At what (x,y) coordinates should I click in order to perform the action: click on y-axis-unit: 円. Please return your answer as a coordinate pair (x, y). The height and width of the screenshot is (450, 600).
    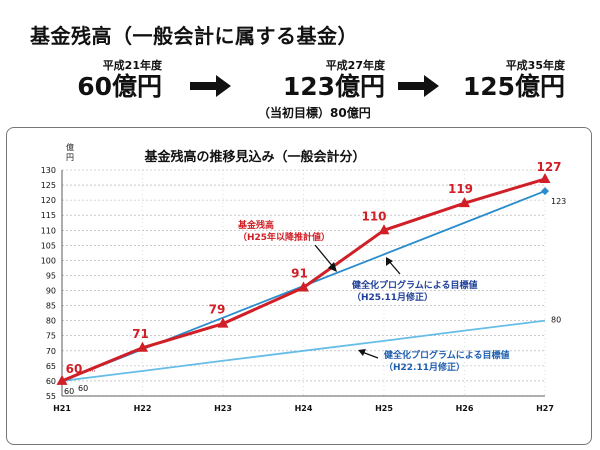
    Looking at the image, I should click on (70, 157).